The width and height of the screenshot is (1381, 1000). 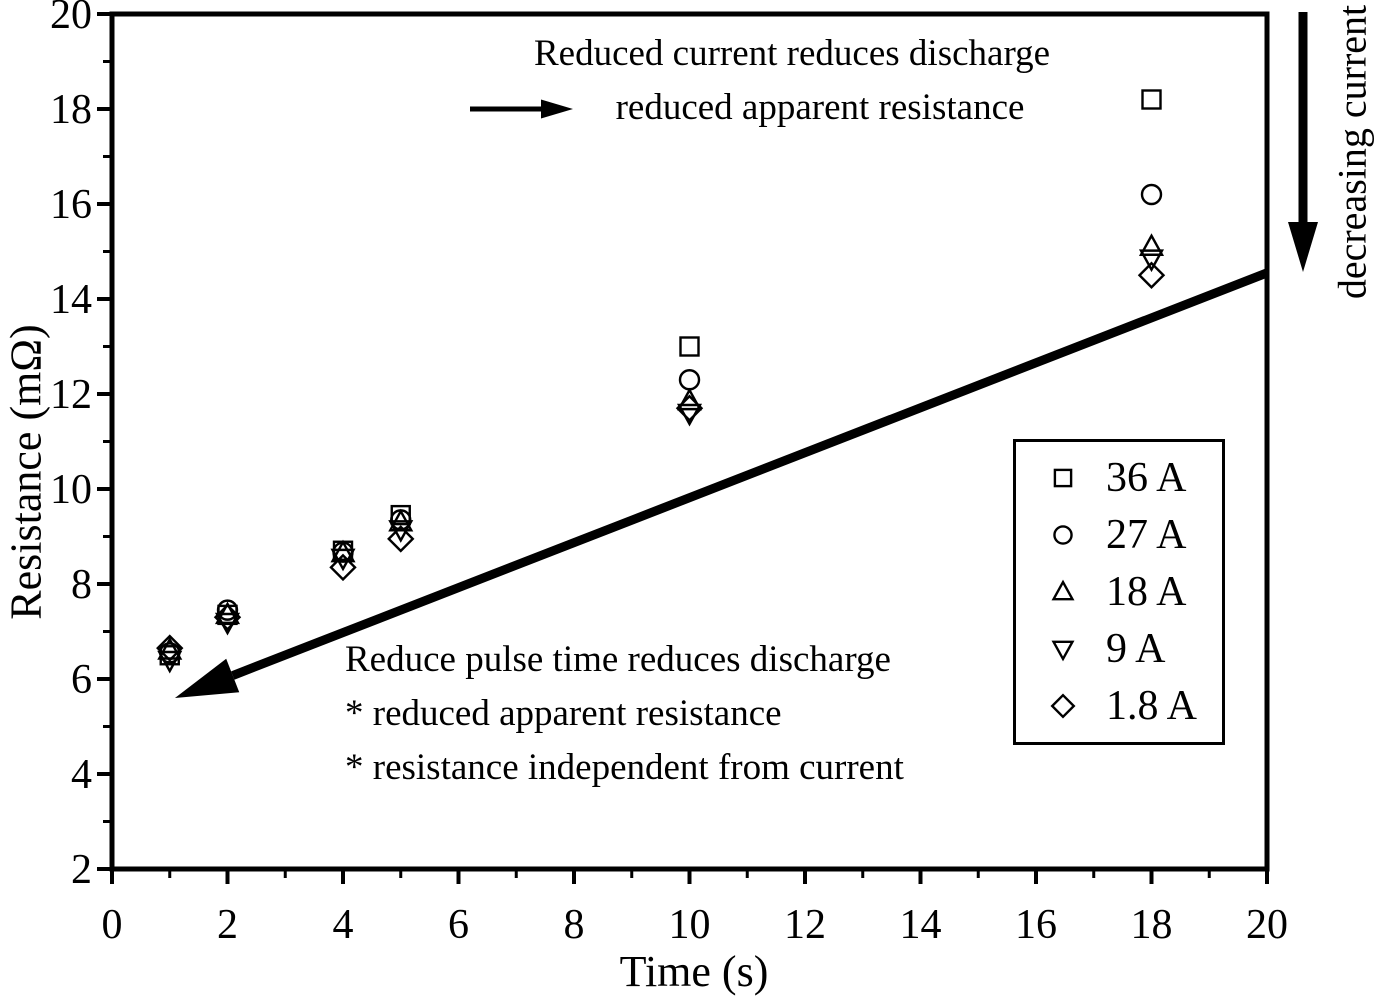 What do you see at coordinates (227, 925) in the screenshot?
I see `x-tick-label: 2` at bounding box center [227, 925].